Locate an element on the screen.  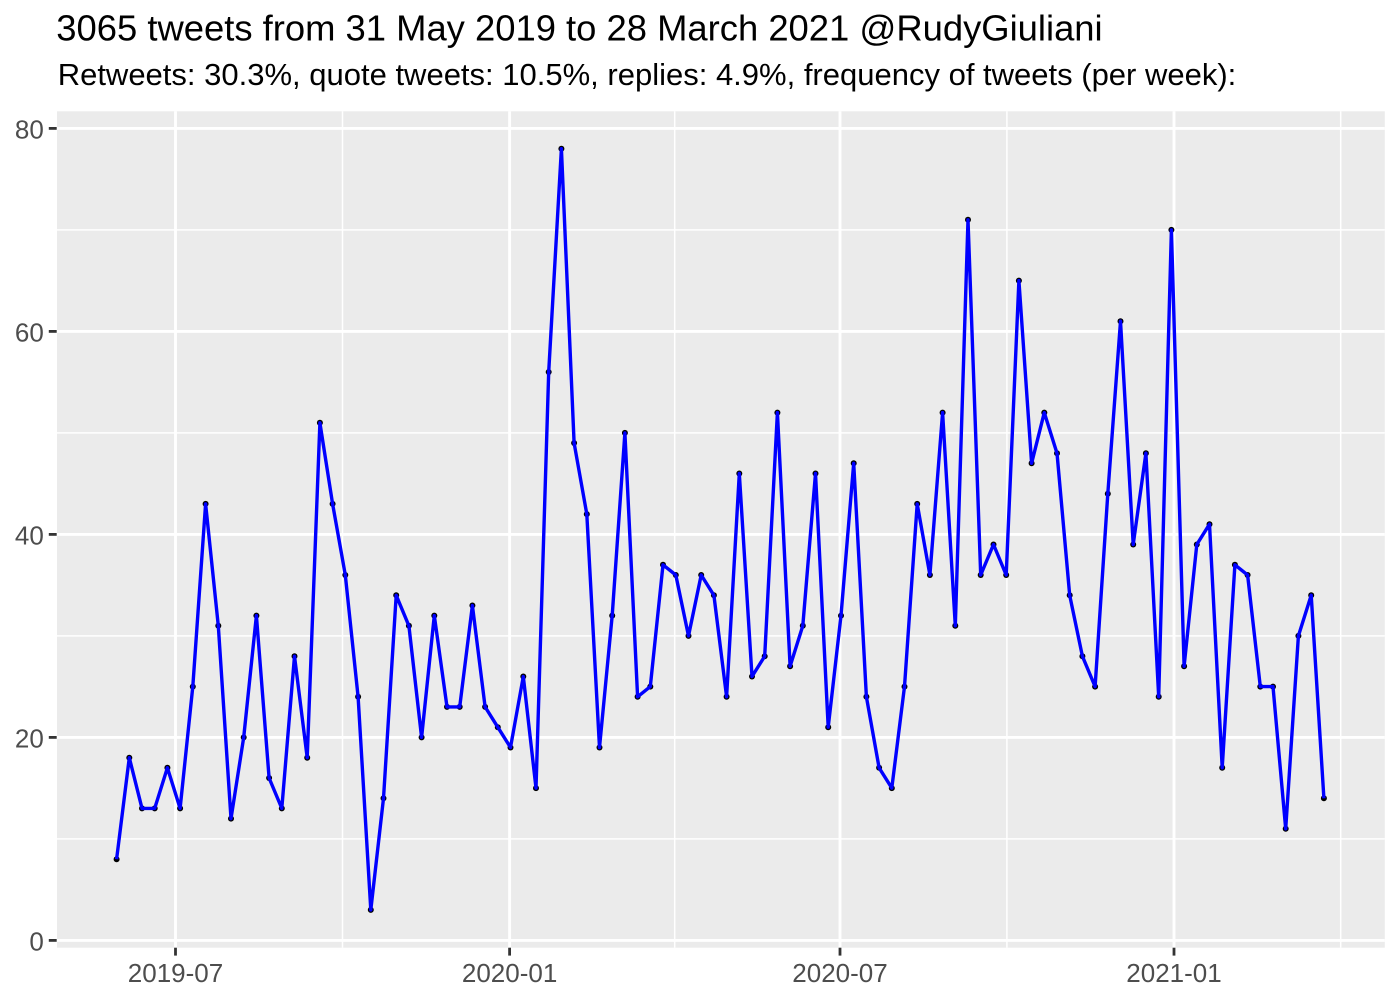
svg-text: 20 is located at coordinates (29, 738).